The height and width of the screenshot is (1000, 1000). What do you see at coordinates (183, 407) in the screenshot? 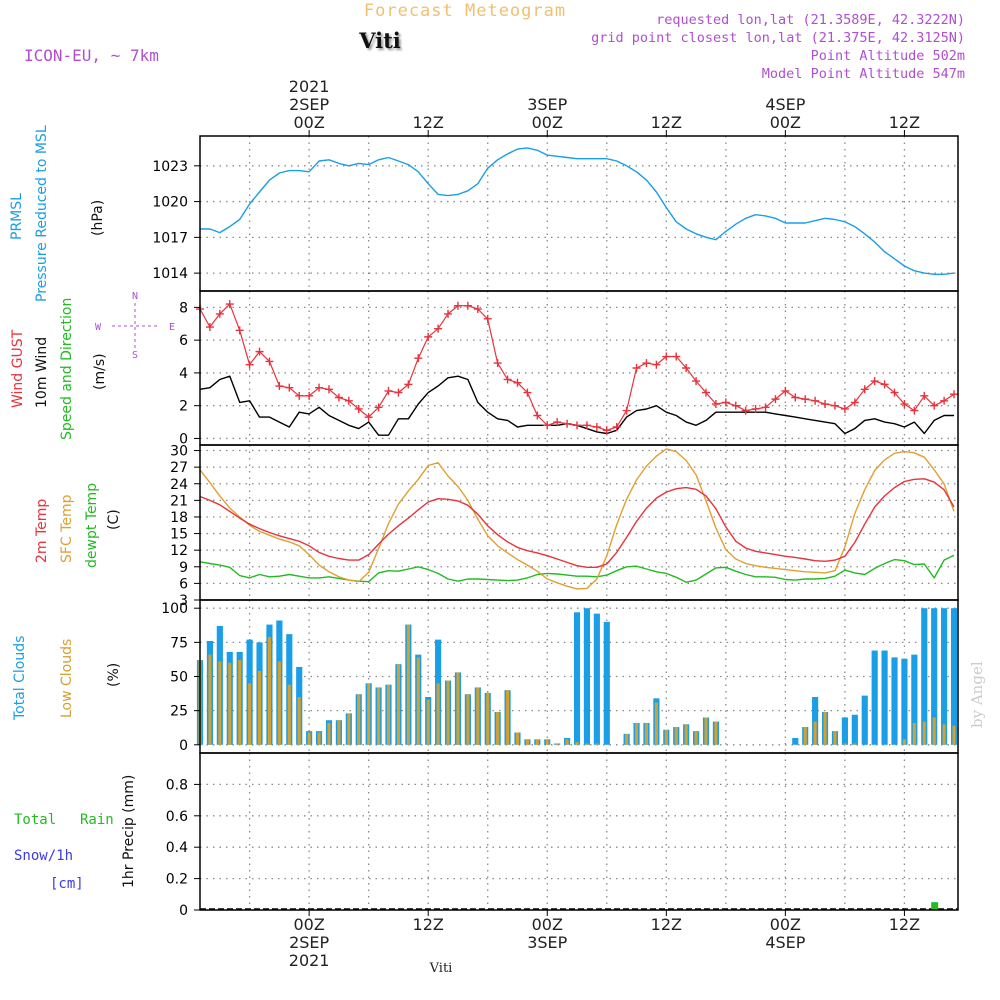
I see `y-tick-label: 2` at bounding box center [183, 407].